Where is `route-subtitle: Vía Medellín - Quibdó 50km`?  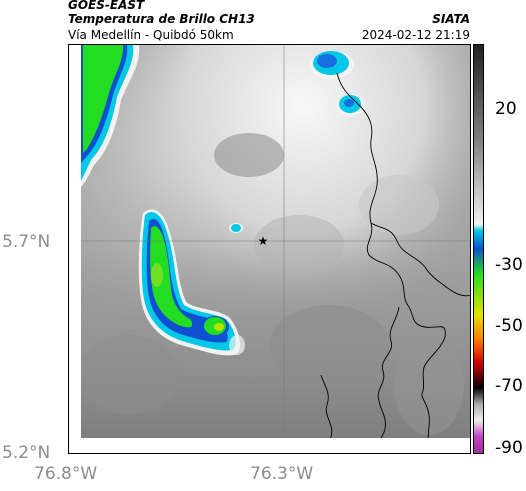
route-subtitle: Vía Medellín - Quibdó 50km is located at coordinates (151, 35).